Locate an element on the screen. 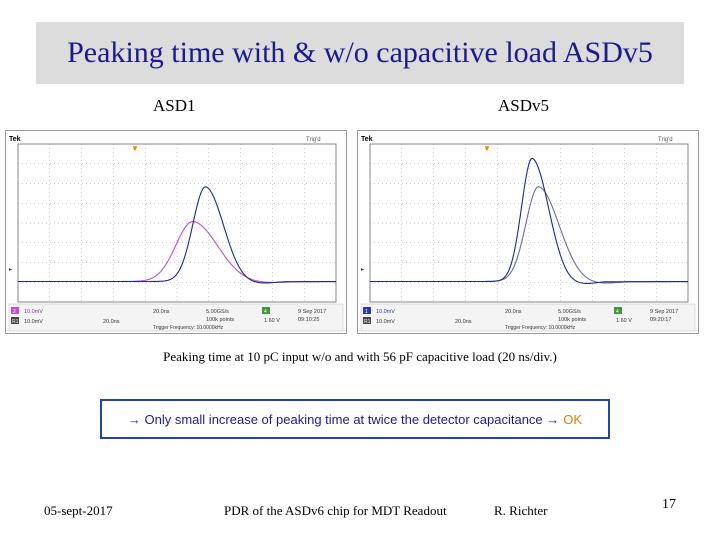  record-length-asd1: 100k points is located at coordinates (220, 320).